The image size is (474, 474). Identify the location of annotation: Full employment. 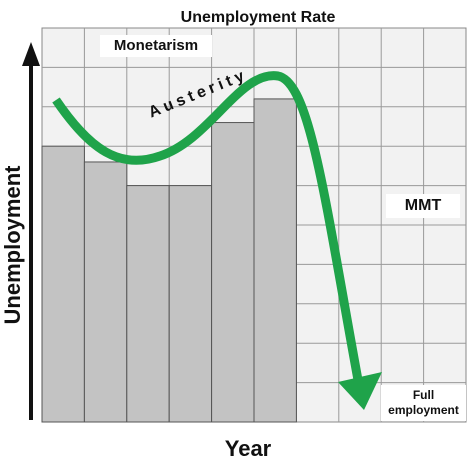
(423, 403).